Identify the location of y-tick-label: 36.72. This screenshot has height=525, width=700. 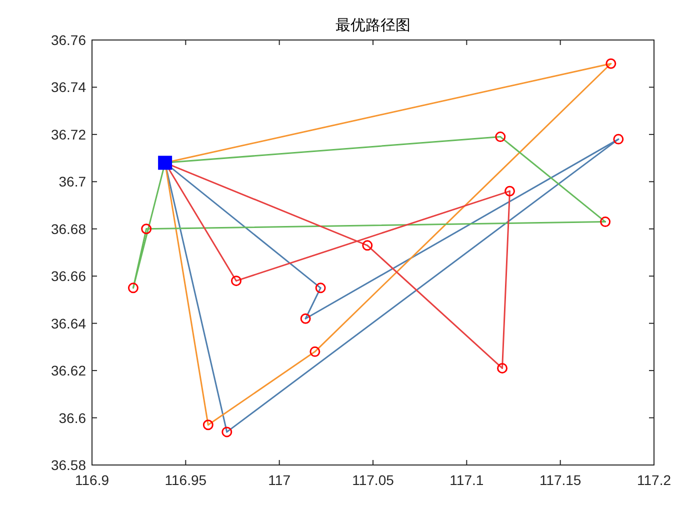
(68, 134).